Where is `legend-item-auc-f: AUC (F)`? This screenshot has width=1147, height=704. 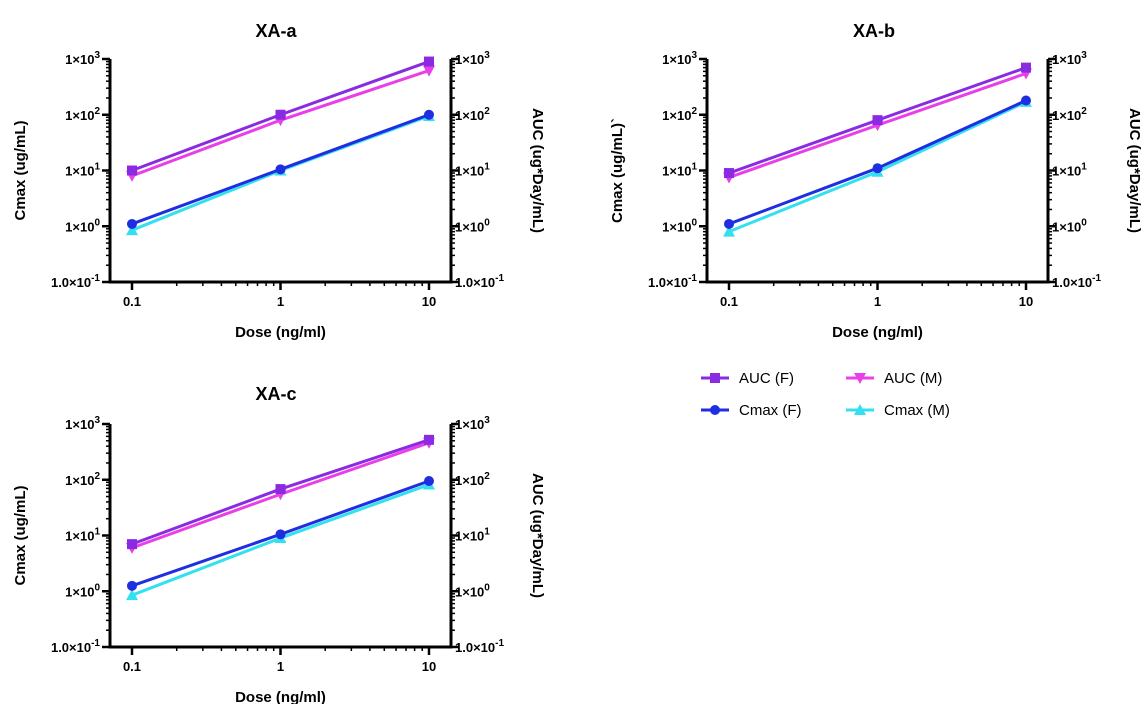
legend-item-auc-f: AUC (F) is located at coordinates (747, 378).